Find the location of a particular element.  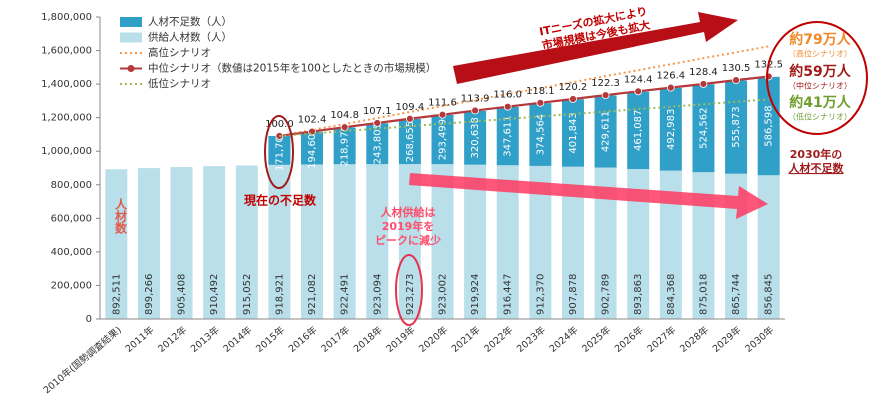

data-label: 912,370 is located at coordinates (540, 294).